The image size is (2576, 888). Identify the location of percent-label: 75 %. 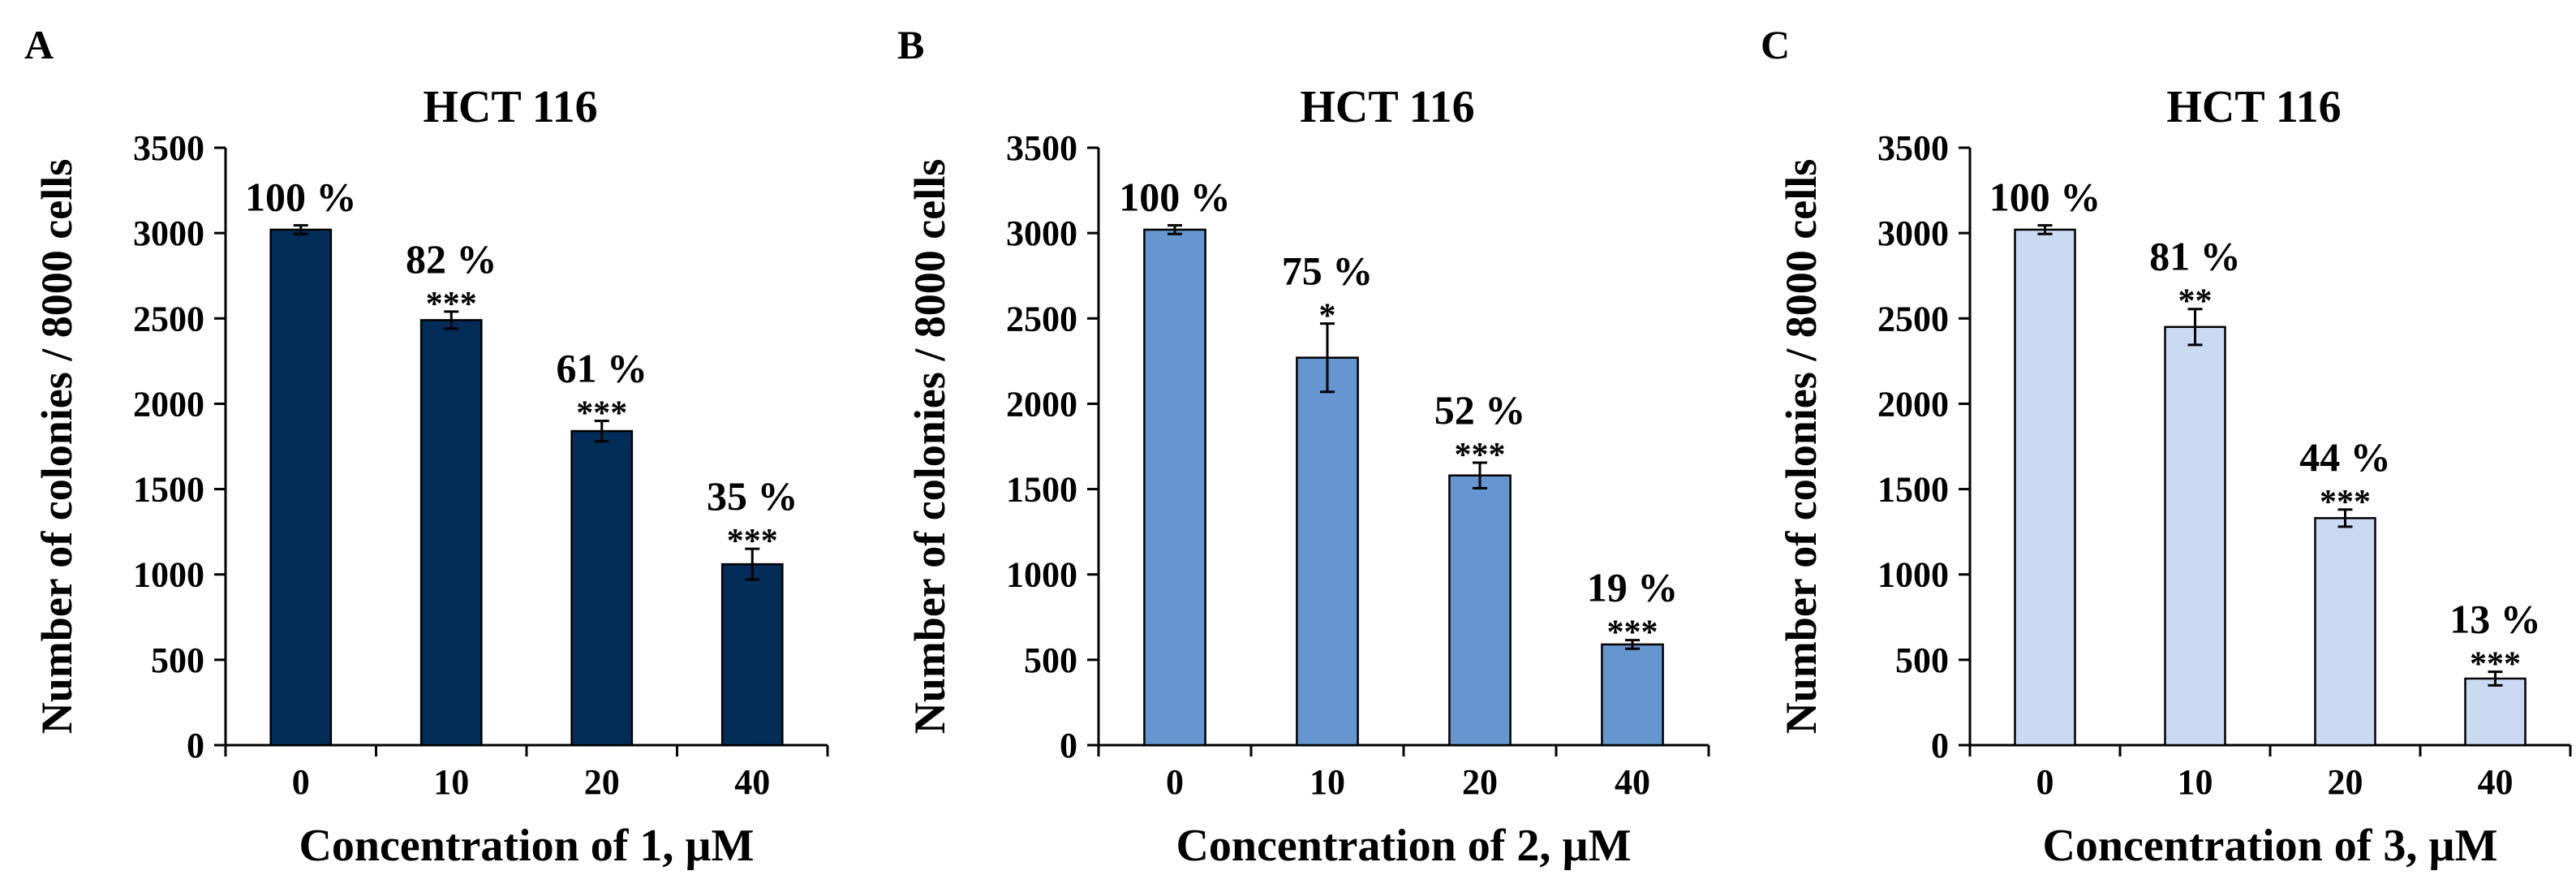
(1328, 271).